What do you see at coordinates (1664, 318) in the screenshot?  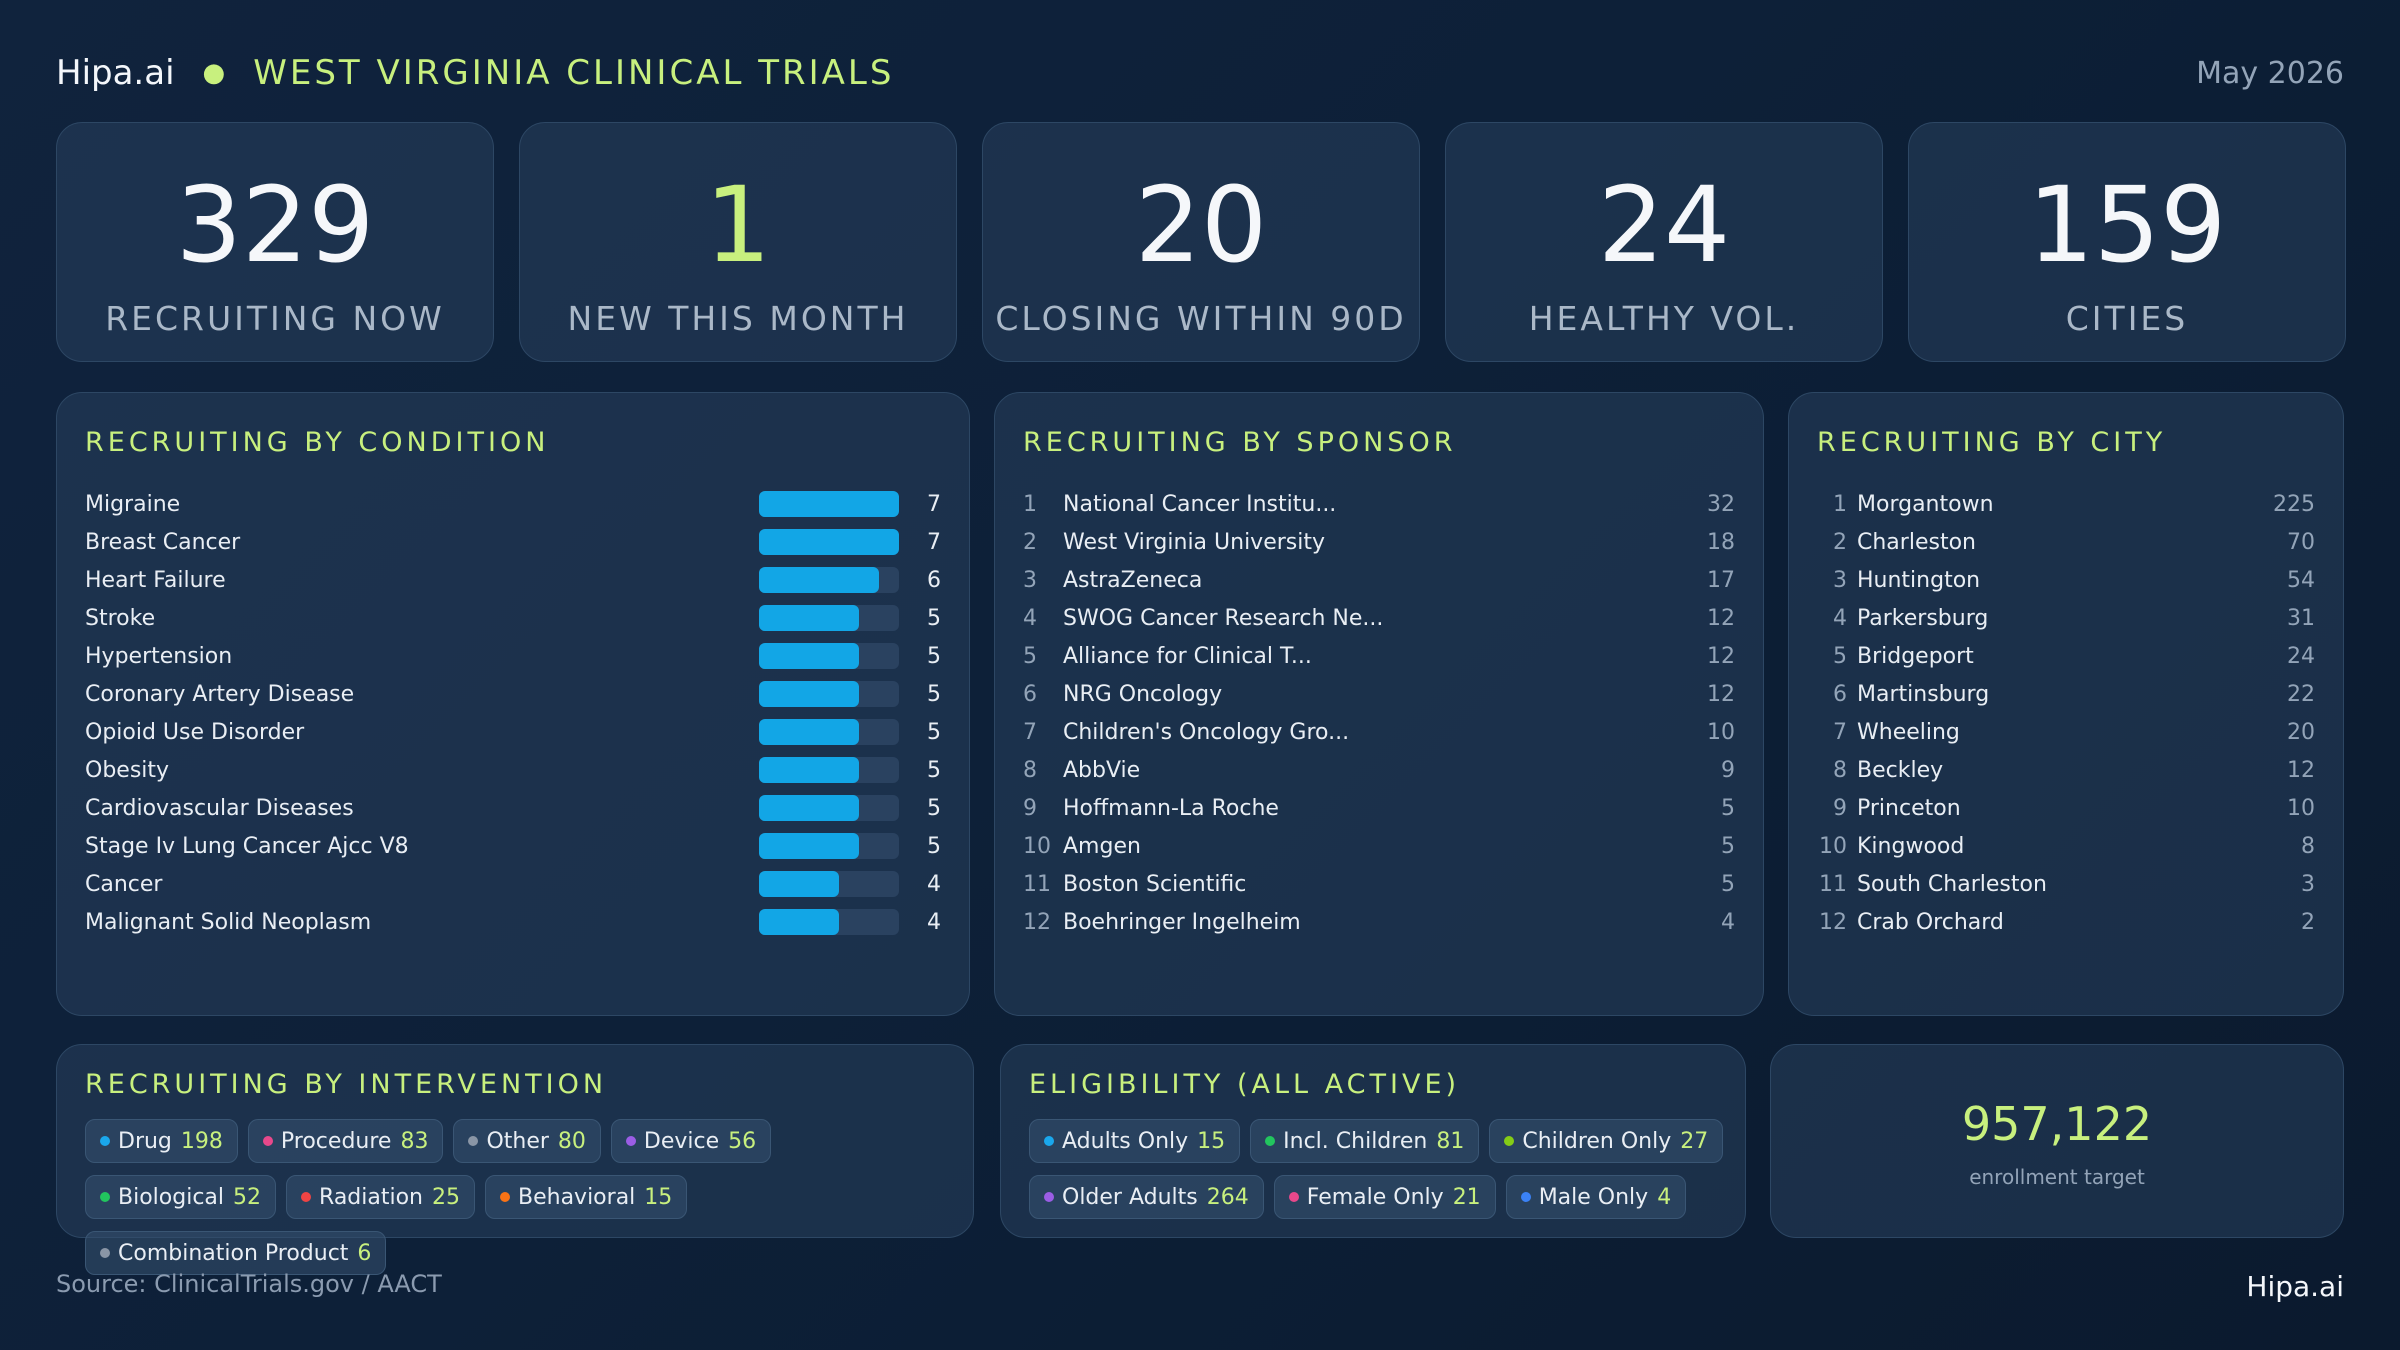 I see `kpi-label: HEALTHY VOL.` at bounding box center [1664, 318].